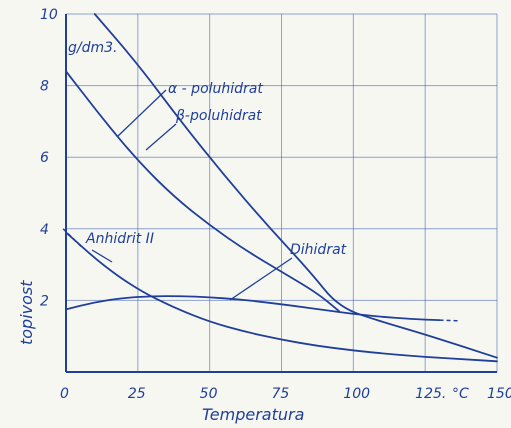  I want to click on x-tick-label: 50, so click(209, 394).